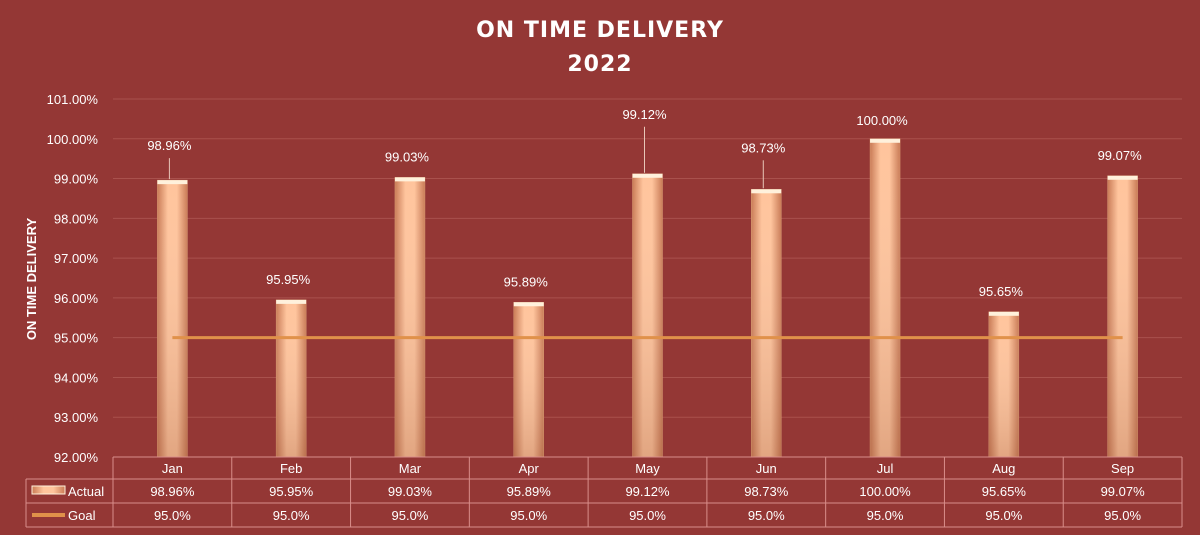  Describe the element at coordinates (73, 139) in the screenshot. I see `y-tick-label: 100.00%` at that location.